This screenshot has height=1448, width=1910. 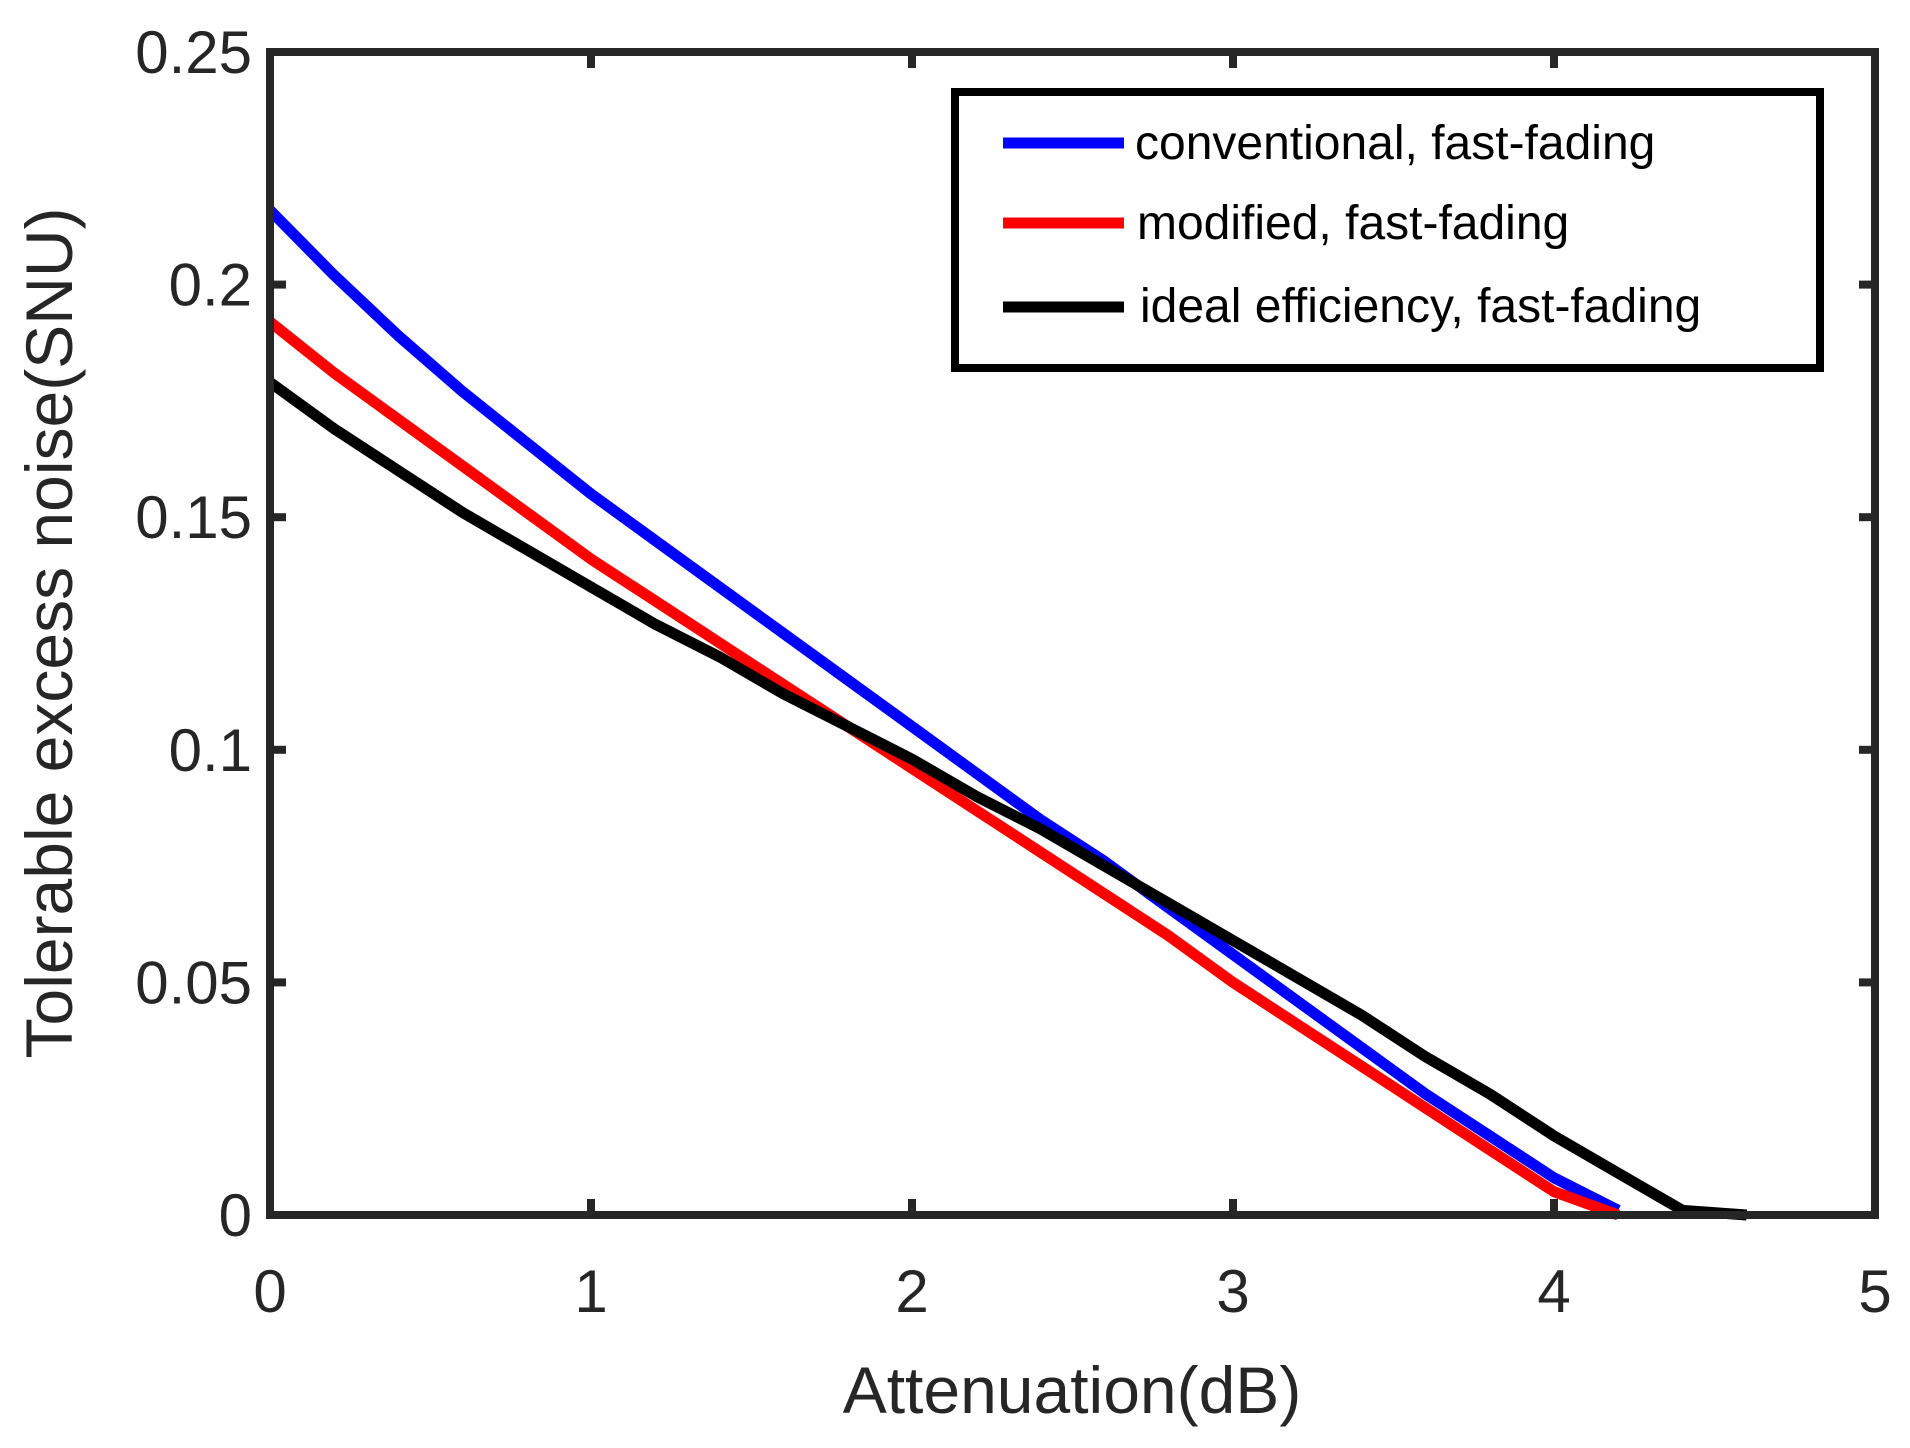 I want to click on x-tick-label: 2, so click(x=911, y=1291).